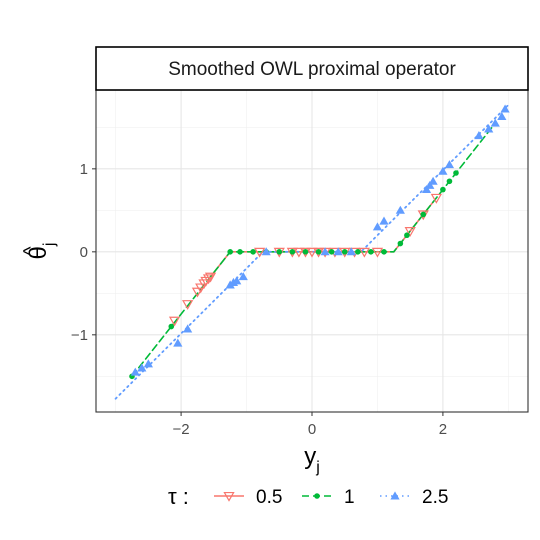 The width and height of the screenshot is (540, 540). I want to click on x-axis-label-main: y, so click(310, 456).